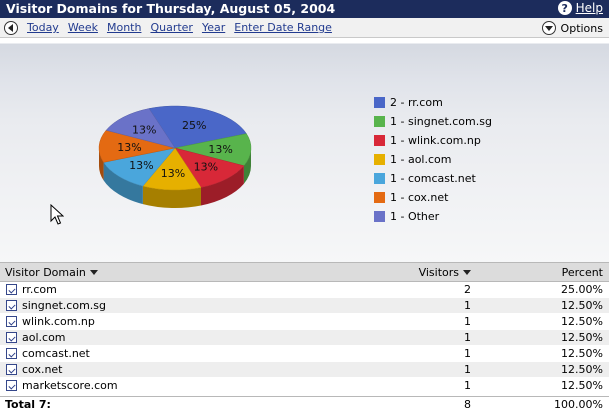 Image resolution: width=609 pixels, height=418 pixels. I want to click on table-row: aol.com 1 12.50%, so click(304, 338).